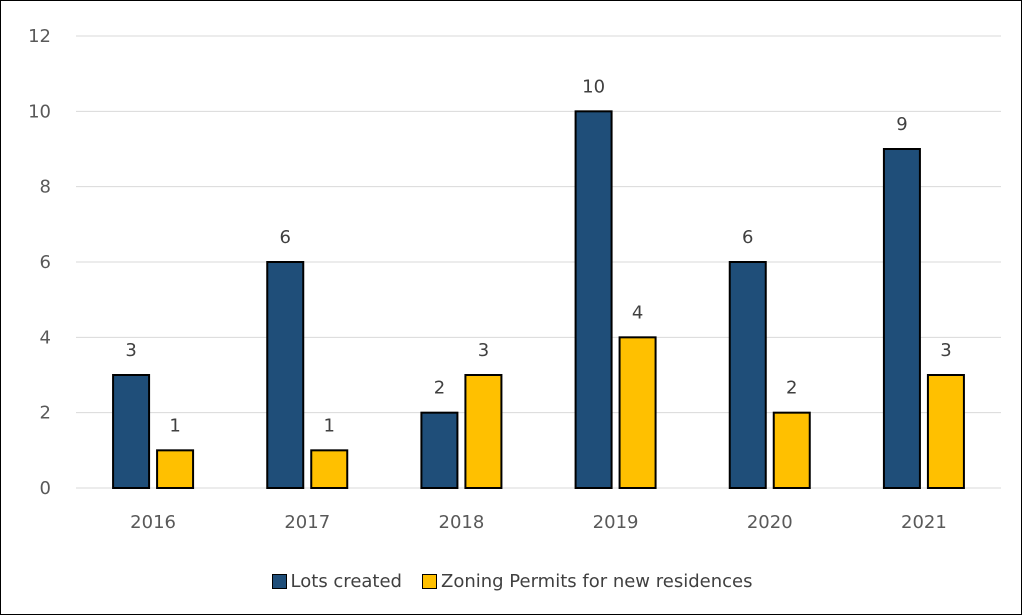  Describe the element at coordinates (483, 431) in the screenshot. I see `bar-zoning-permits-2018` at that location.